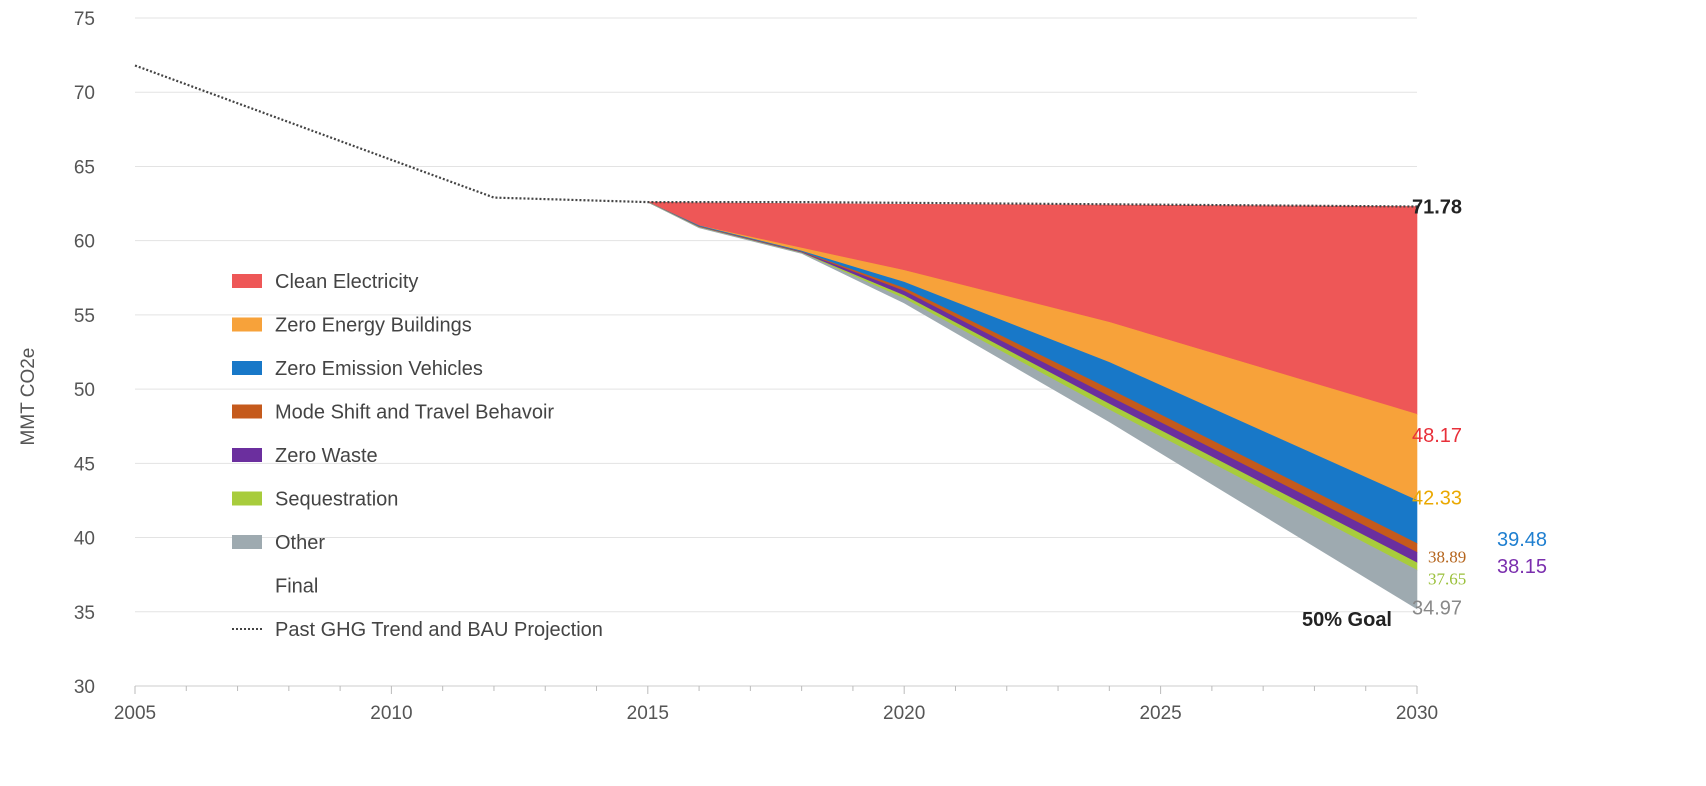  What do you see at coordinates (1437, 498) in the screenshot?
I see `end-label-42-33: 42.33` at bounding box center [1437, 498].